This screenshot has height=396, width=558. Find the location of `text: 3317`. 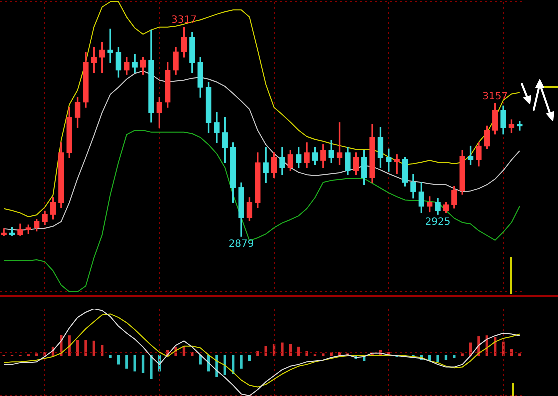

text: 3317 is located at coordinates (184, 20).